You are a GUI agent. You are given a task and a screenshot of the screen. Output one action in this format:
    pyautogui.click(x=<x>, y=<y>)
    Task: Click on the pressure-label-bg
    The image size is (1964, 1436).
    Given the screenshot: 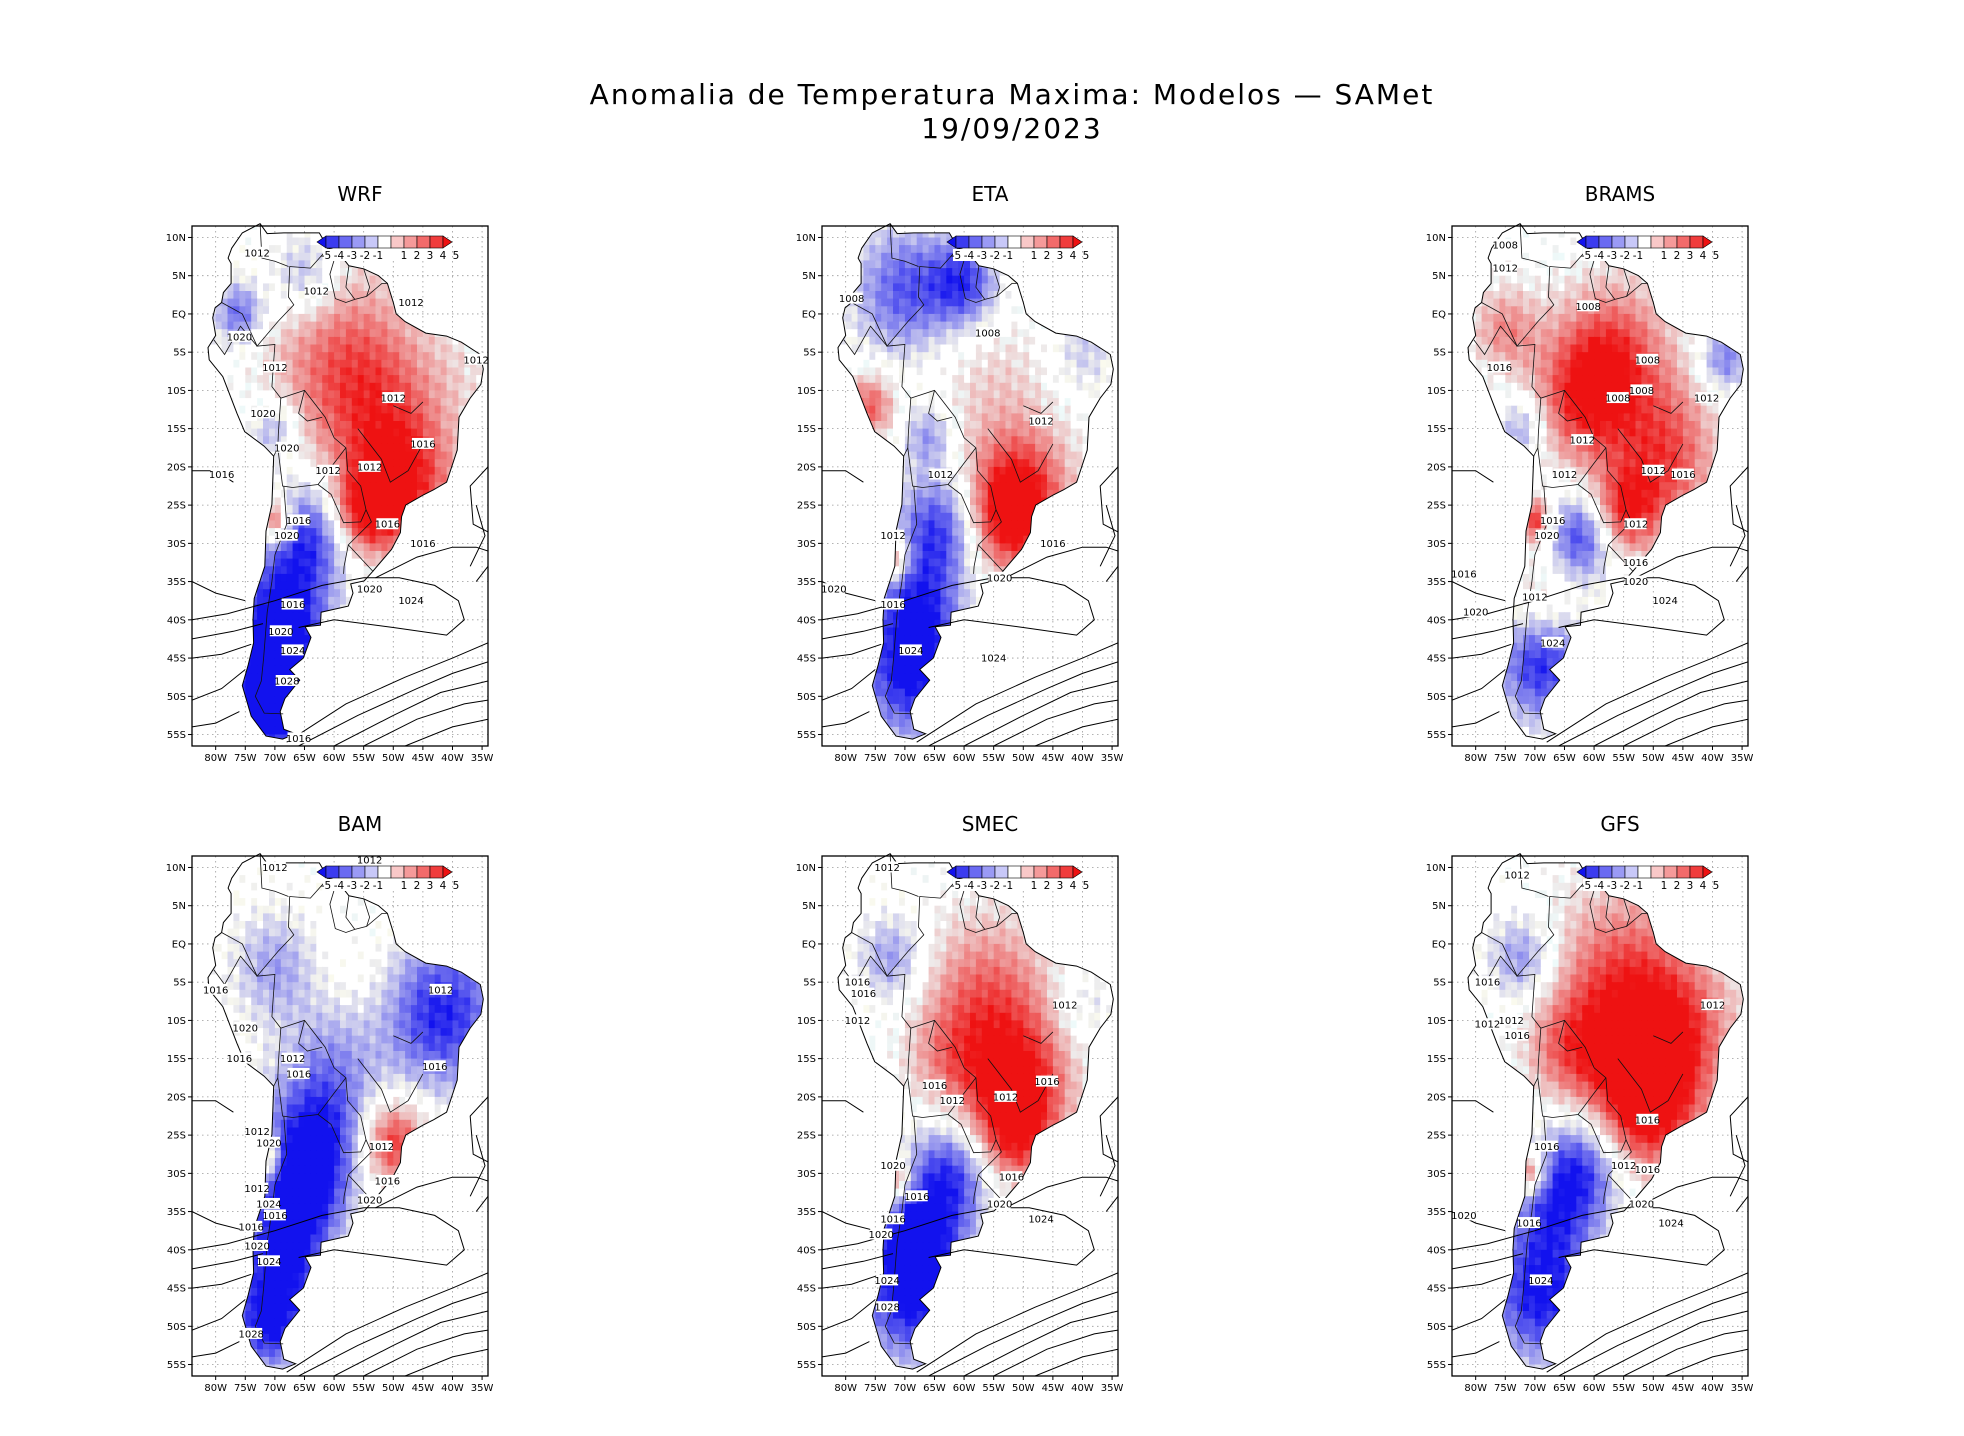 What is the action you would take?
    pyautogui.click(x=257, y=252)
    